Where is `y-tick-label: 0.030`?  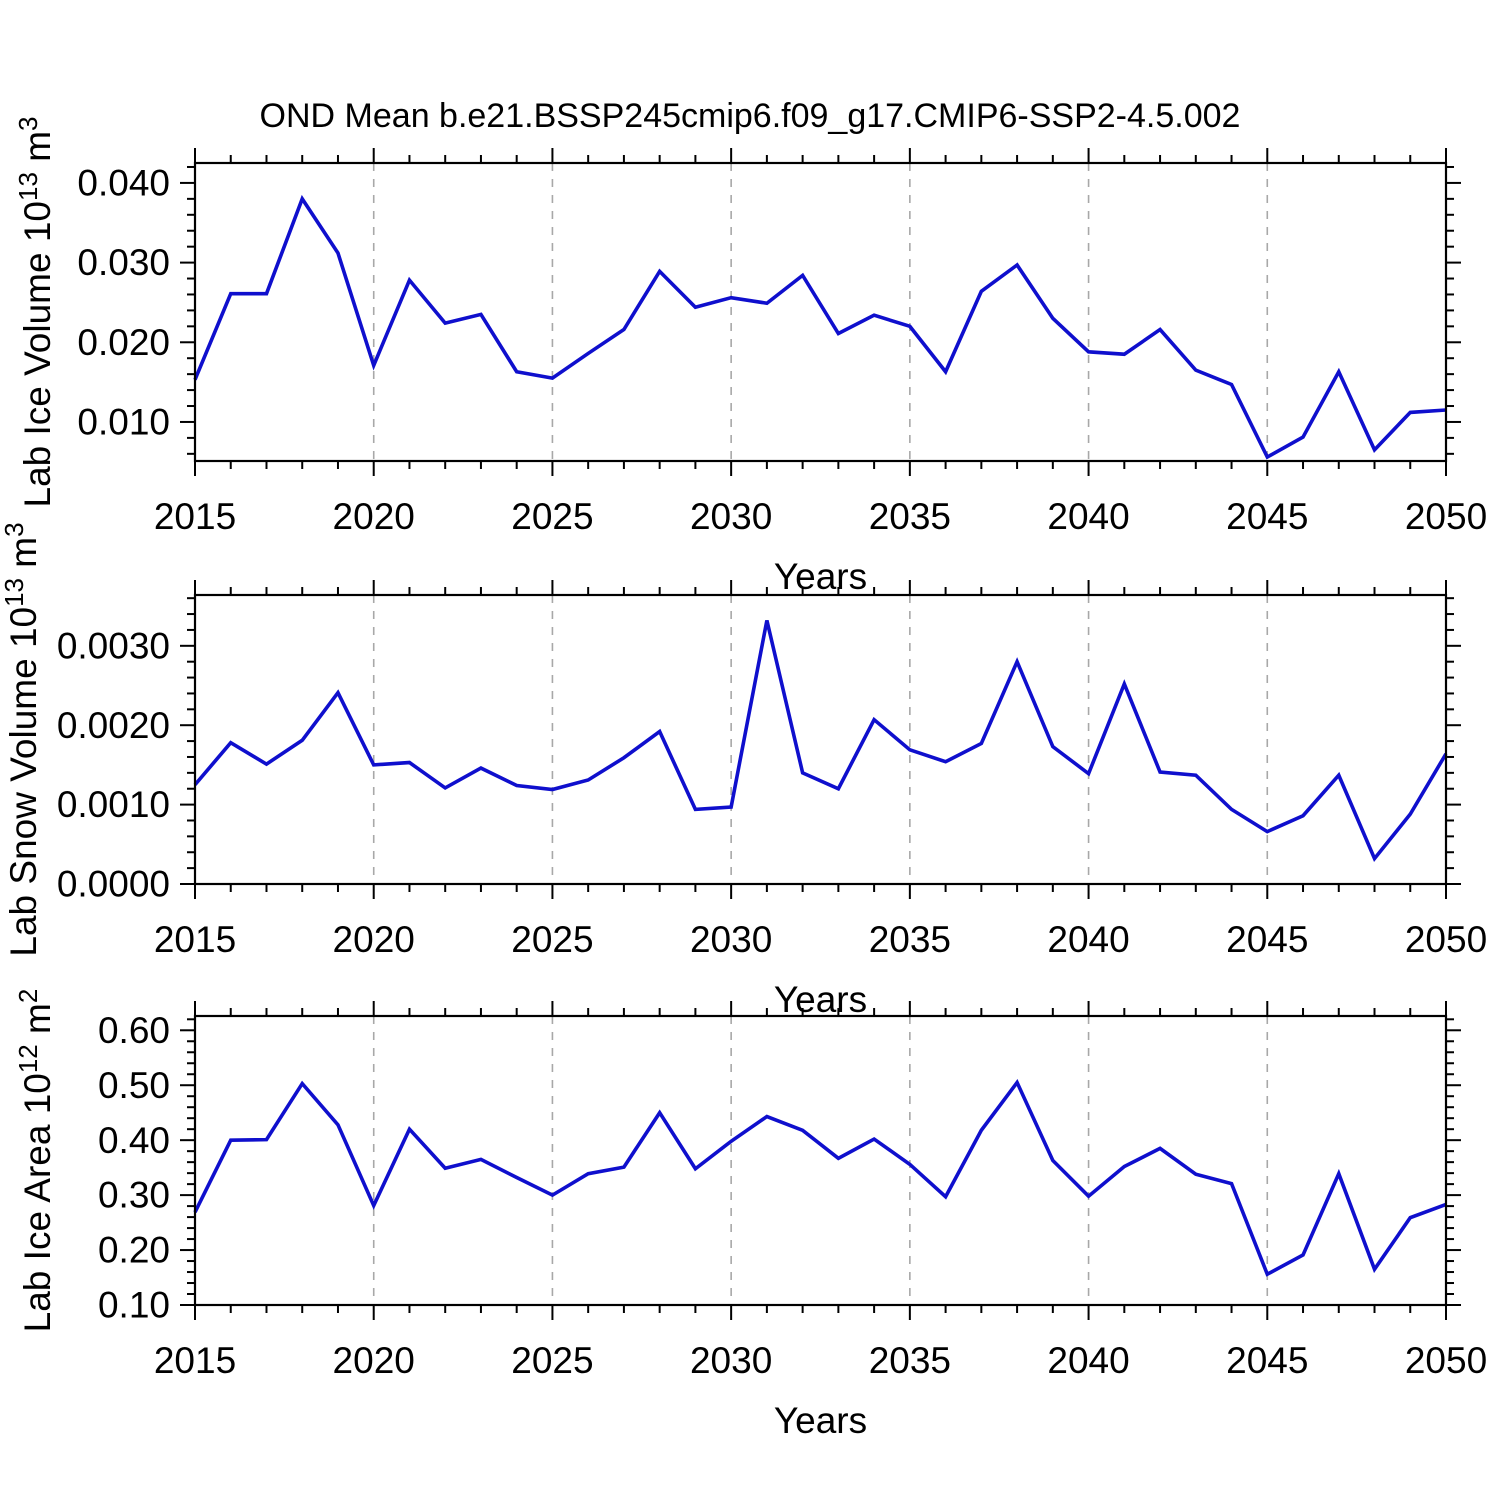
y-tick-label: 0.030 is located at coordinates (123, 262).